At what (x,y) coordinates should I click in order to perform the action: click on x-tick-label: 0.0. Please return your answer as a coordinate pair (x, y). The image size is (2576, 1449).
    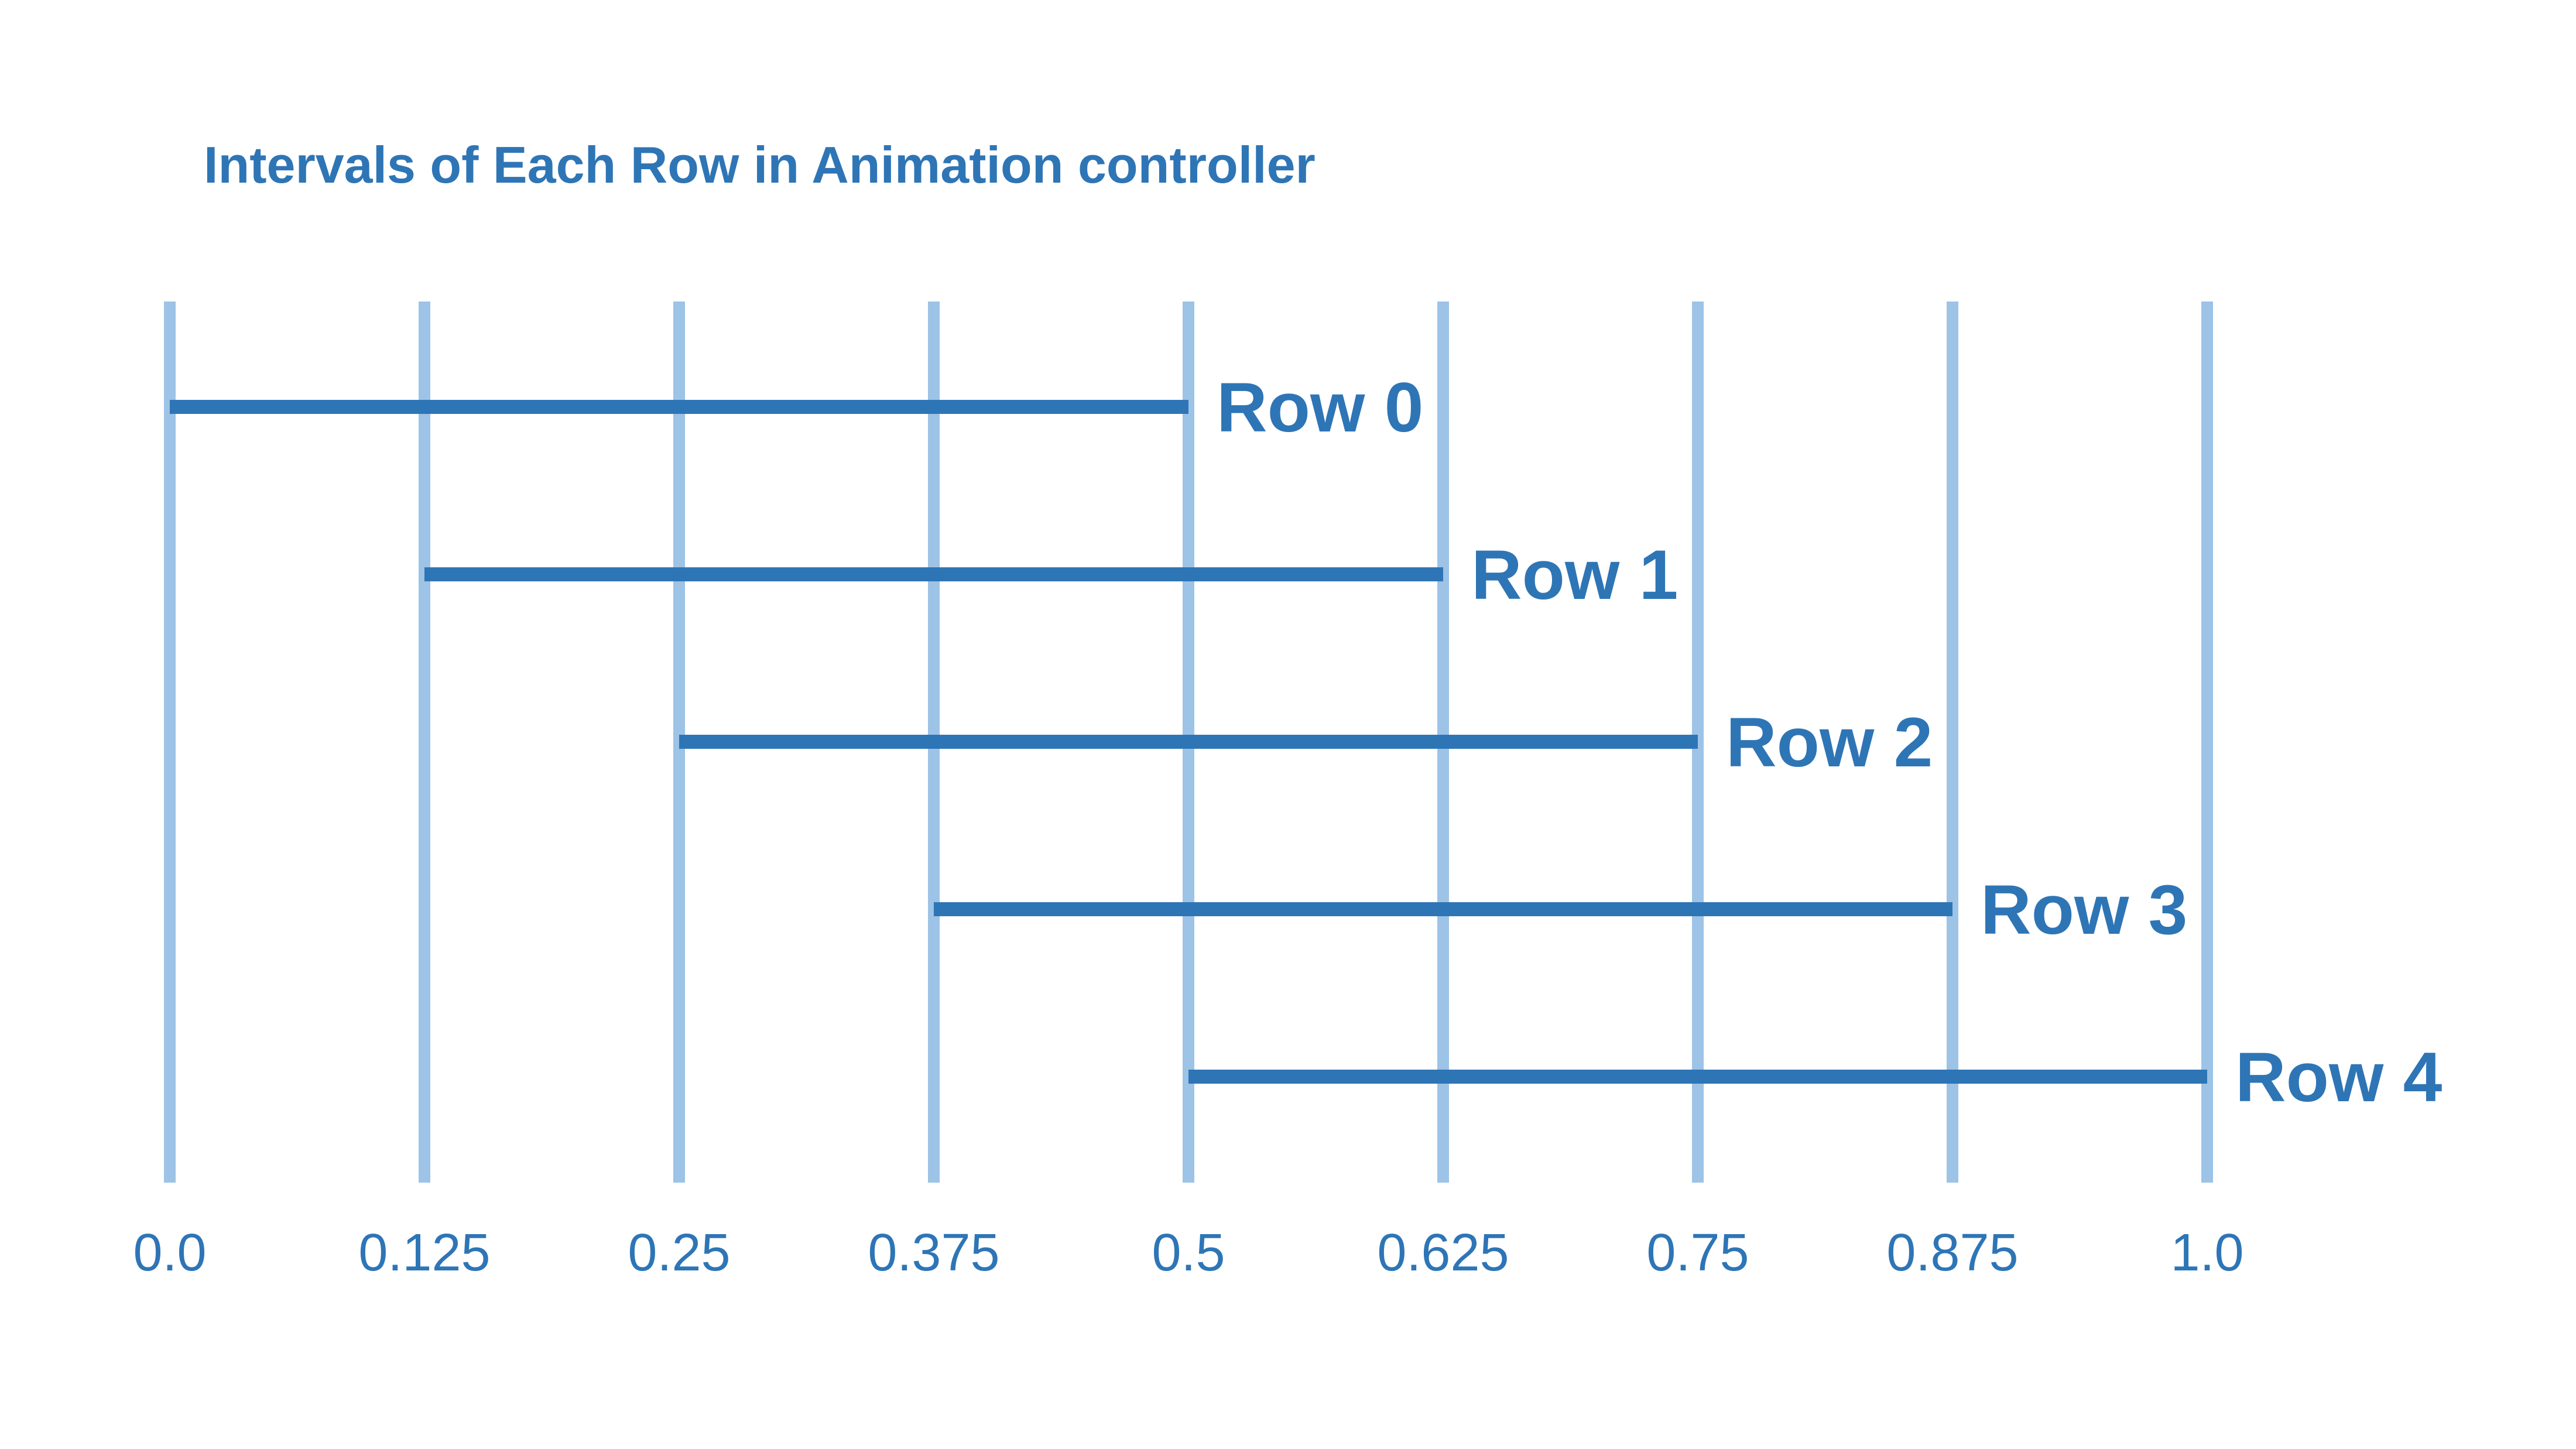
    Looking at the image, I should click on (169, 1253).